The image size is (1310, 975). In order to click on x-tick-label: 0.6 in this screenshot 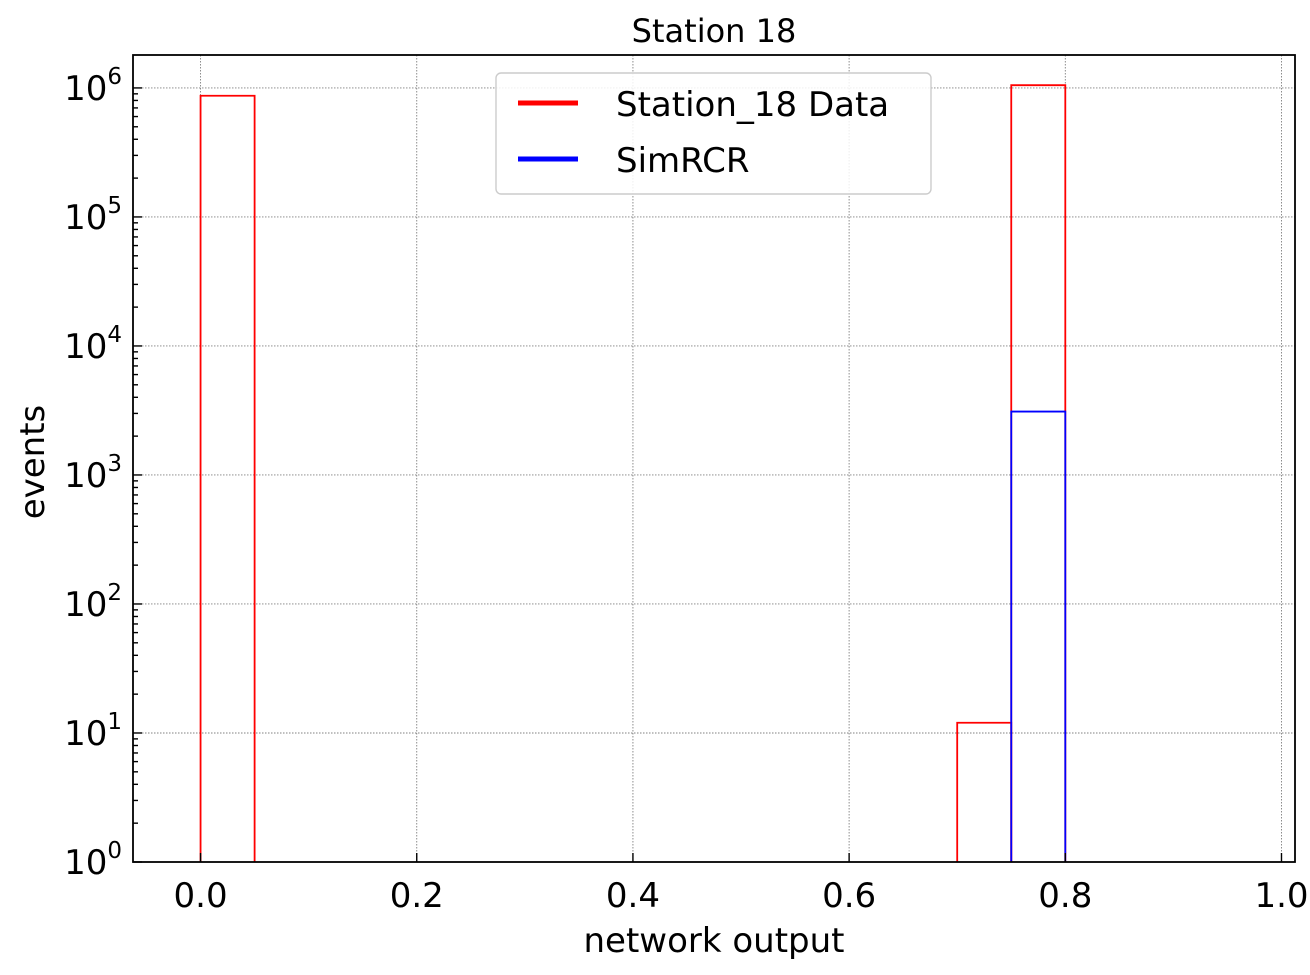, I will do `click(849, 896)`.